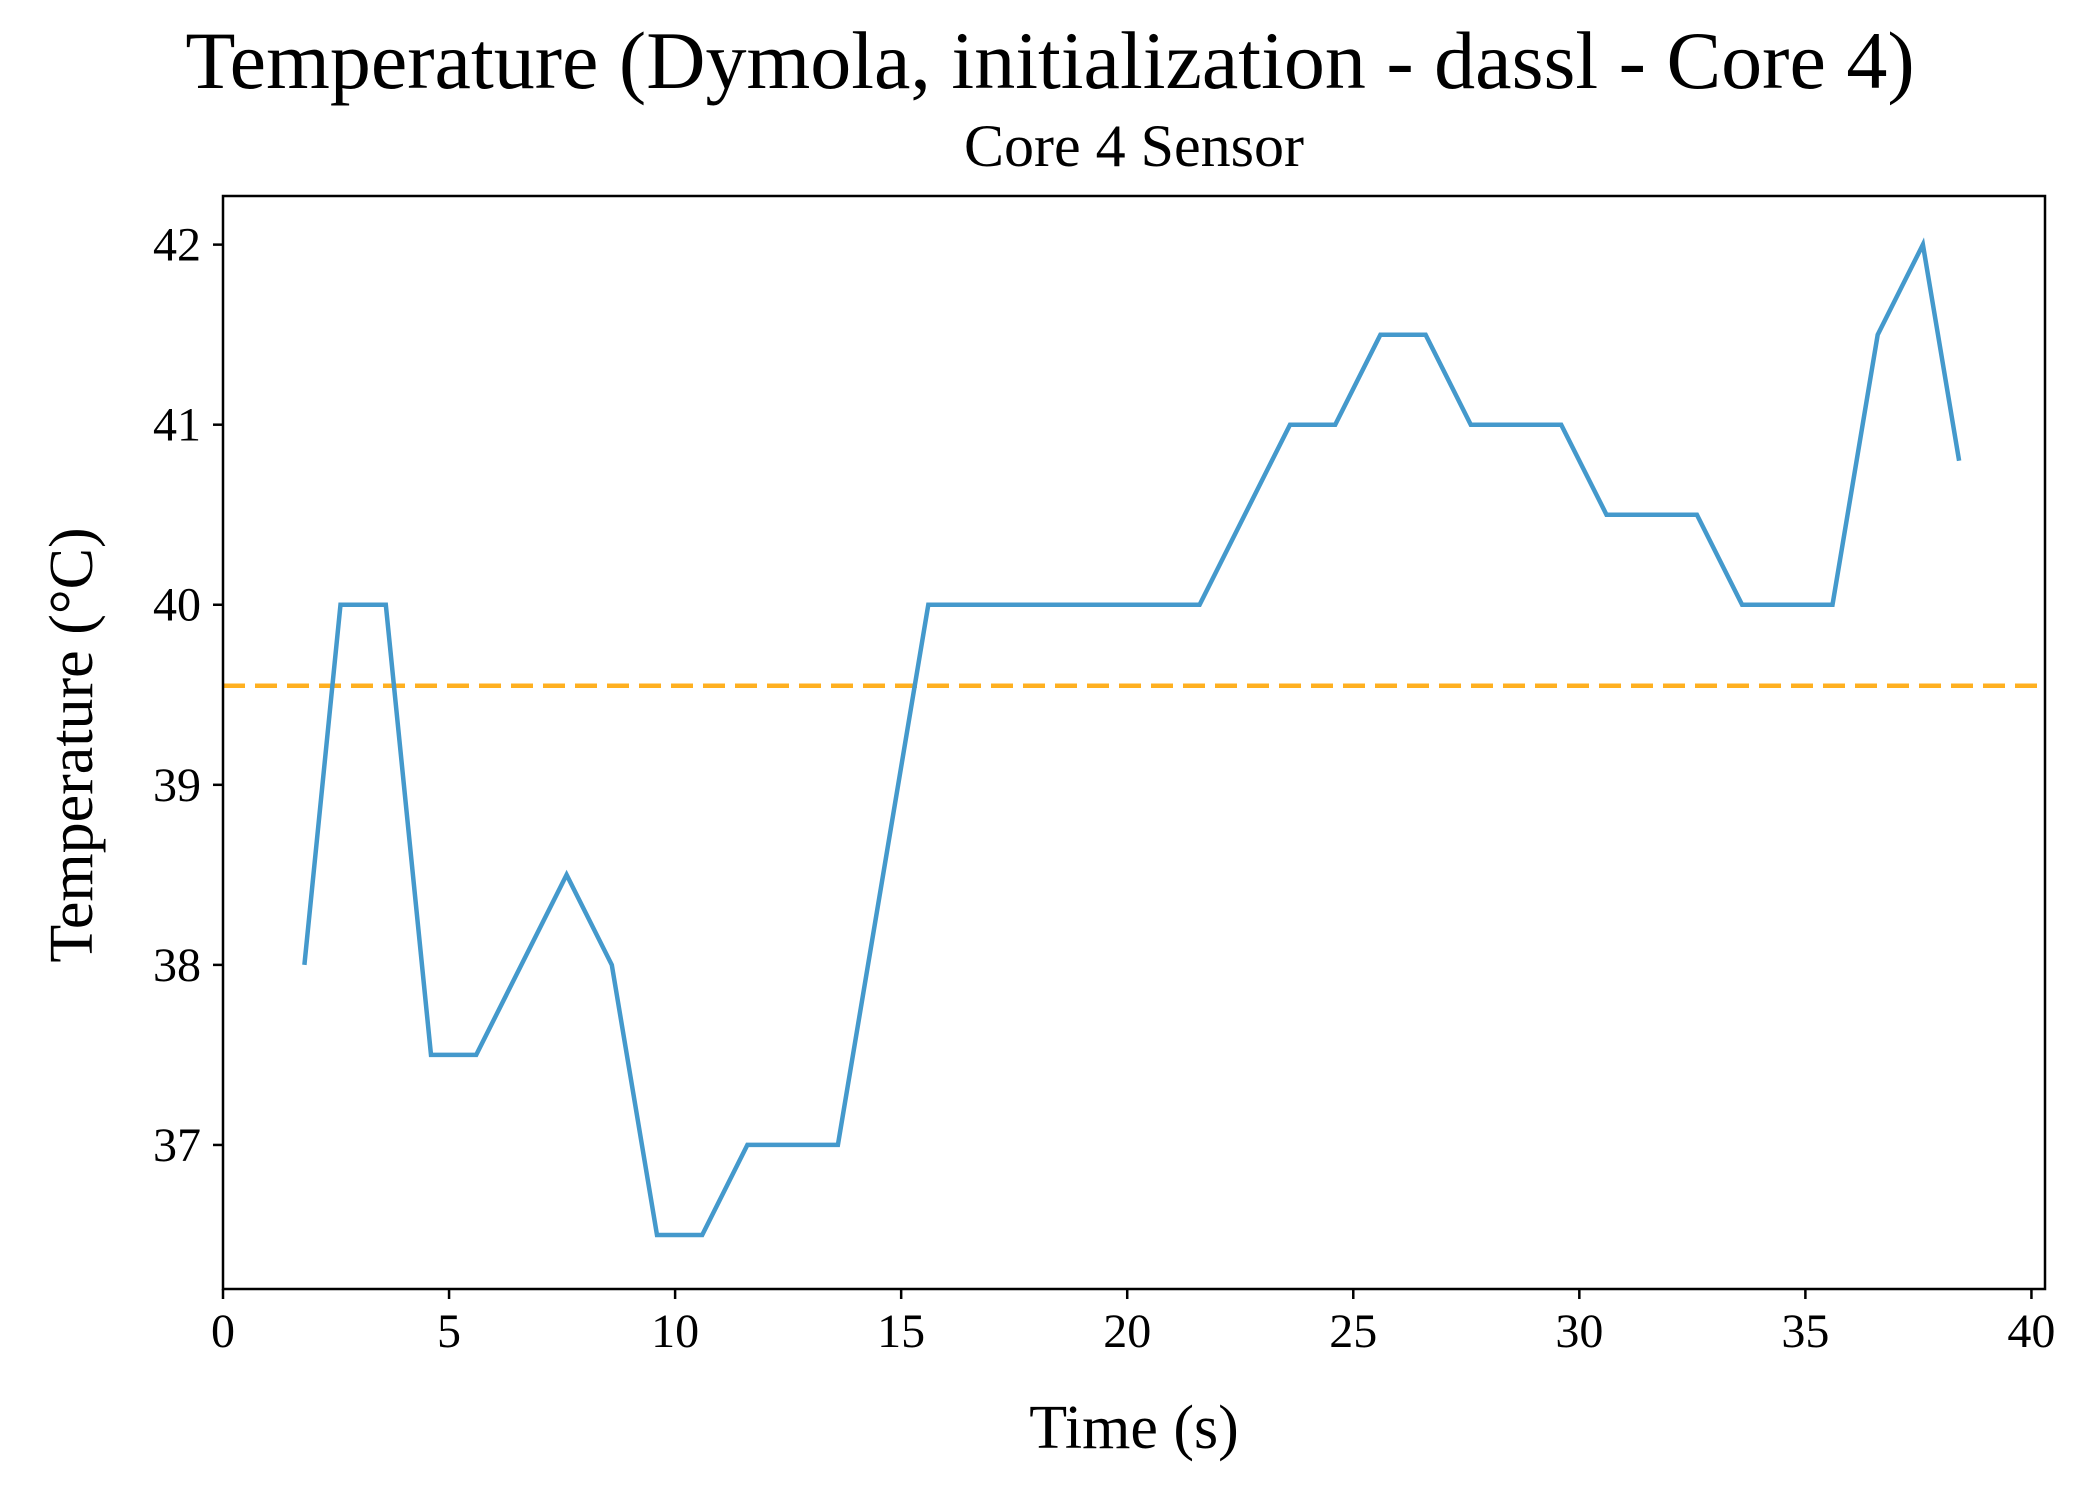  I want to click on y-tick-label: 38, so click(177, 965).